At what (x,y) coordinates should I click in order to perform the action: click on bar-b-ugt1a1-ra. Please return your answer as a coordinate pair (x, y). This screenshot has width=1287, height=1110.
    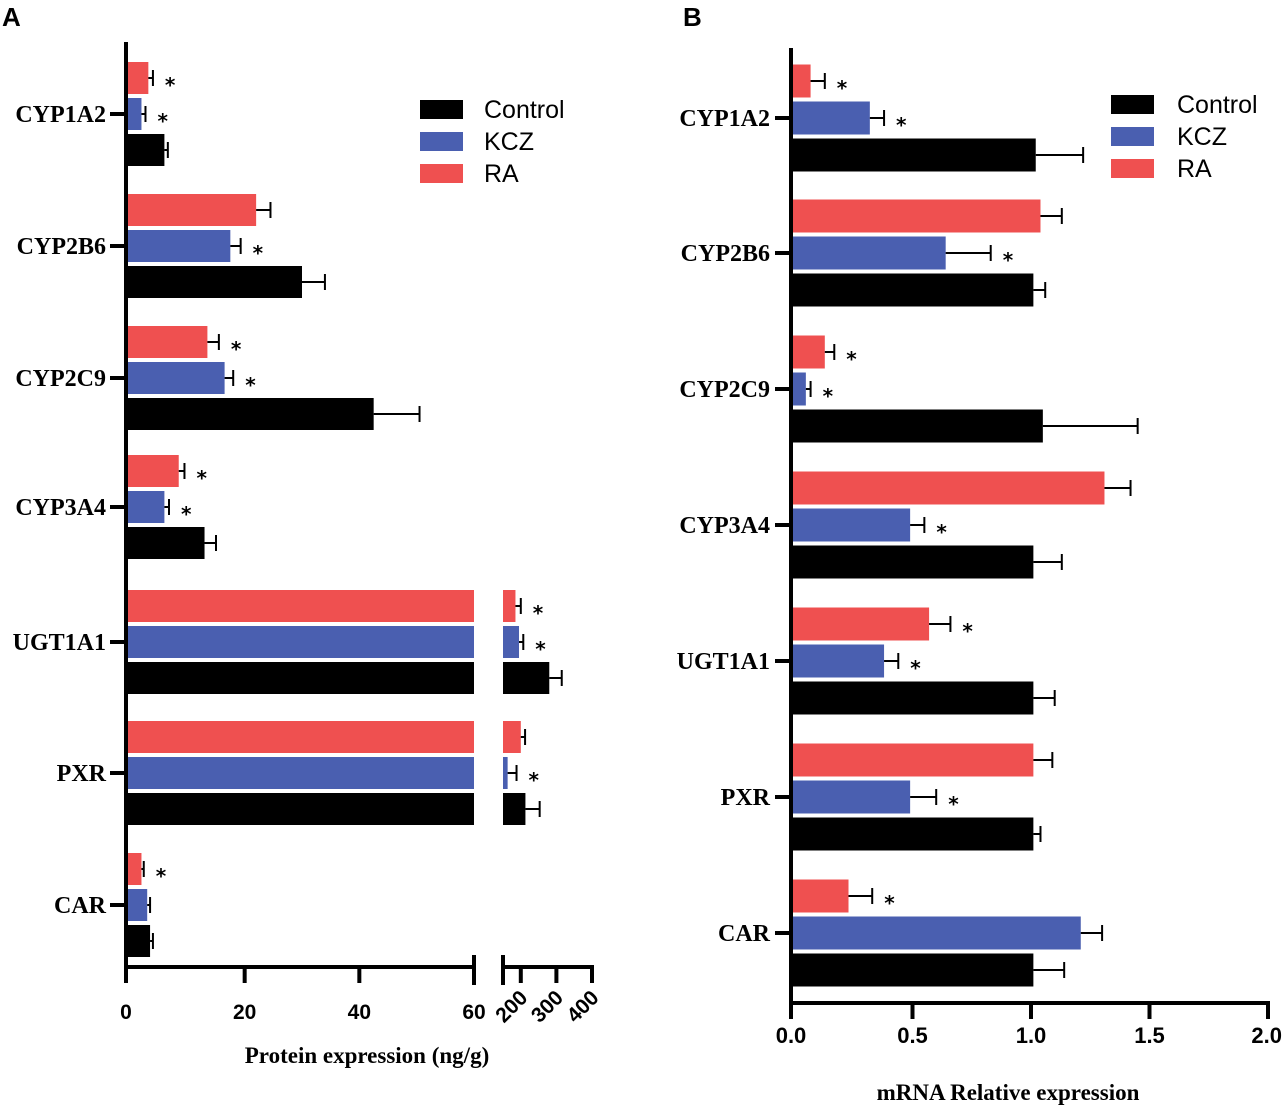
    Looking at the image, I should click on (861, 624).